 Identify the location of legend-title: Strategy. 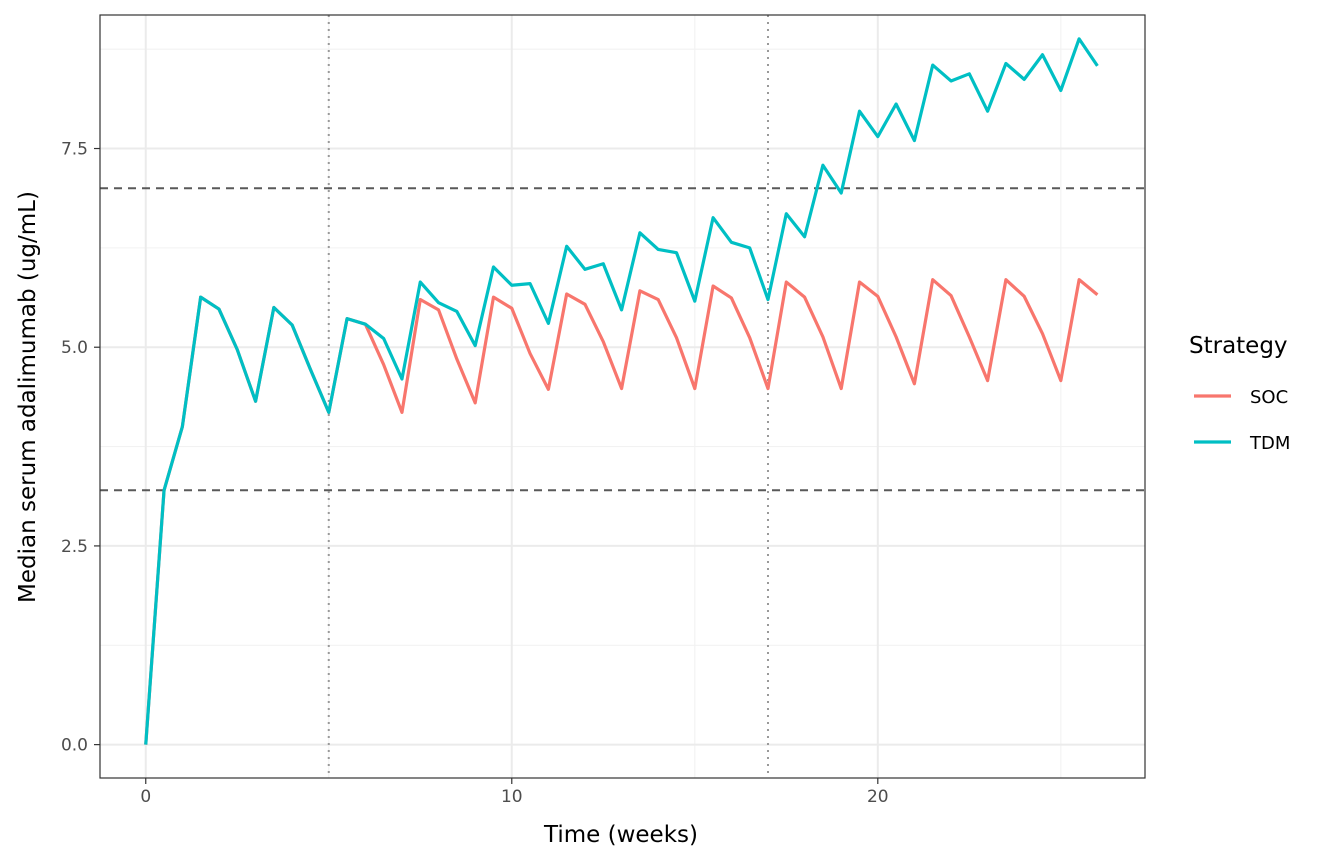
(1238, 346).